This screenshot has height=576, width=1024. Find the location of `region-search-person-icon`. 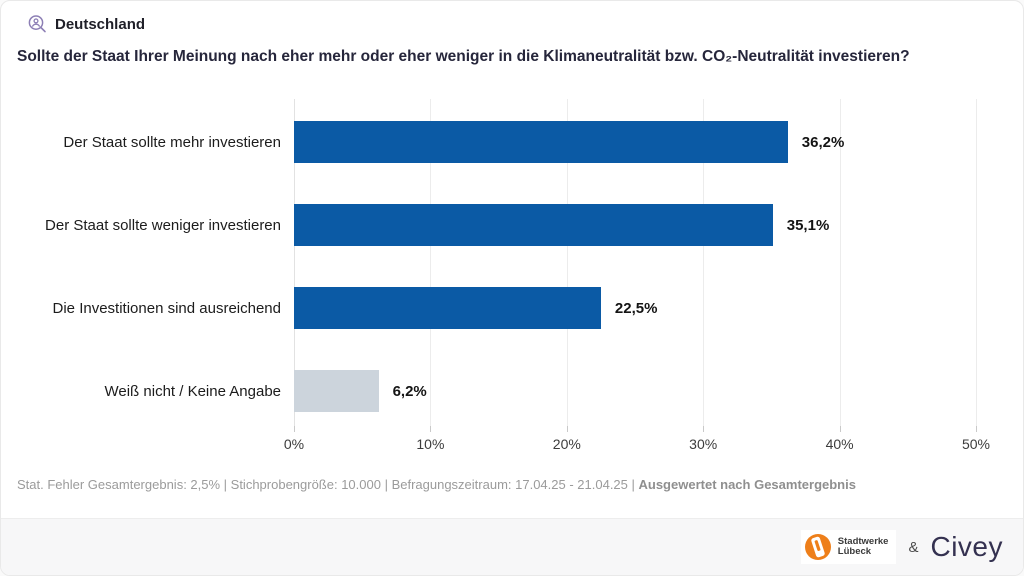

region-search-person-icon is located at coordinates (37, 24).